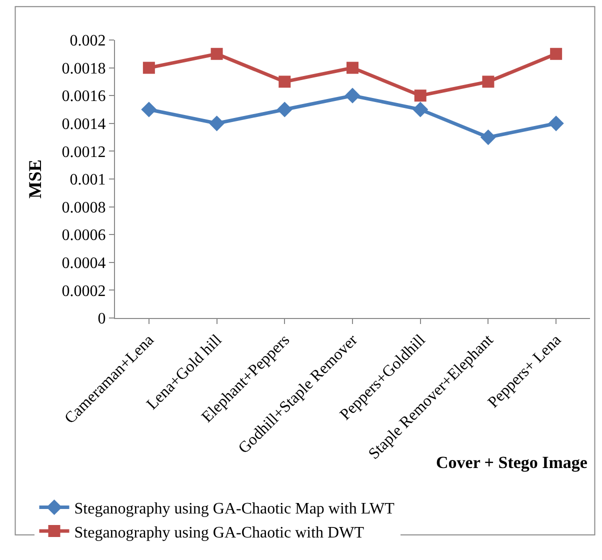  What do you see at coordinates (84, 235) in the screenshot?
I see `y-tick-label: 0.0006` at bounding box center [84, 235].